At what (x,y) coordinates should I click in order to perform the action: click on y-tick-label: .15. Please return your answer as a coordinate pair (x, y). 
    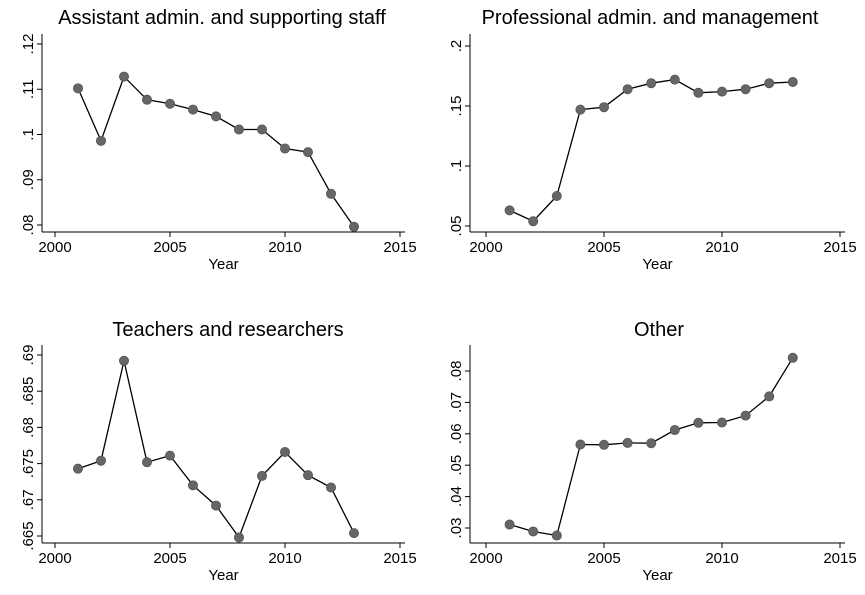
    Looking at the image, I should click on (456, 106).